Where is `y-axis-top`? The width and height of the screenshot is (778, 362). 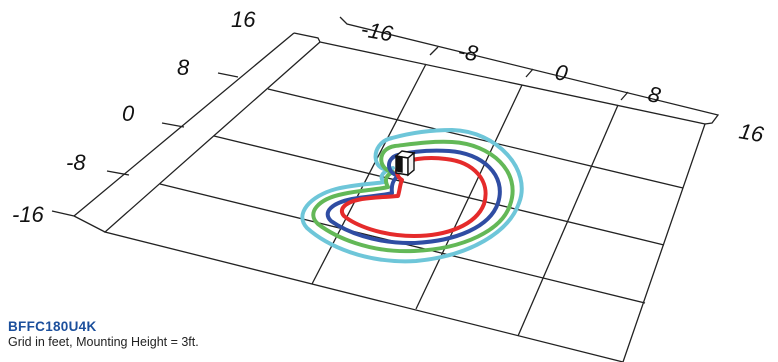
y-axis-top is located at coordinates (307, 37).